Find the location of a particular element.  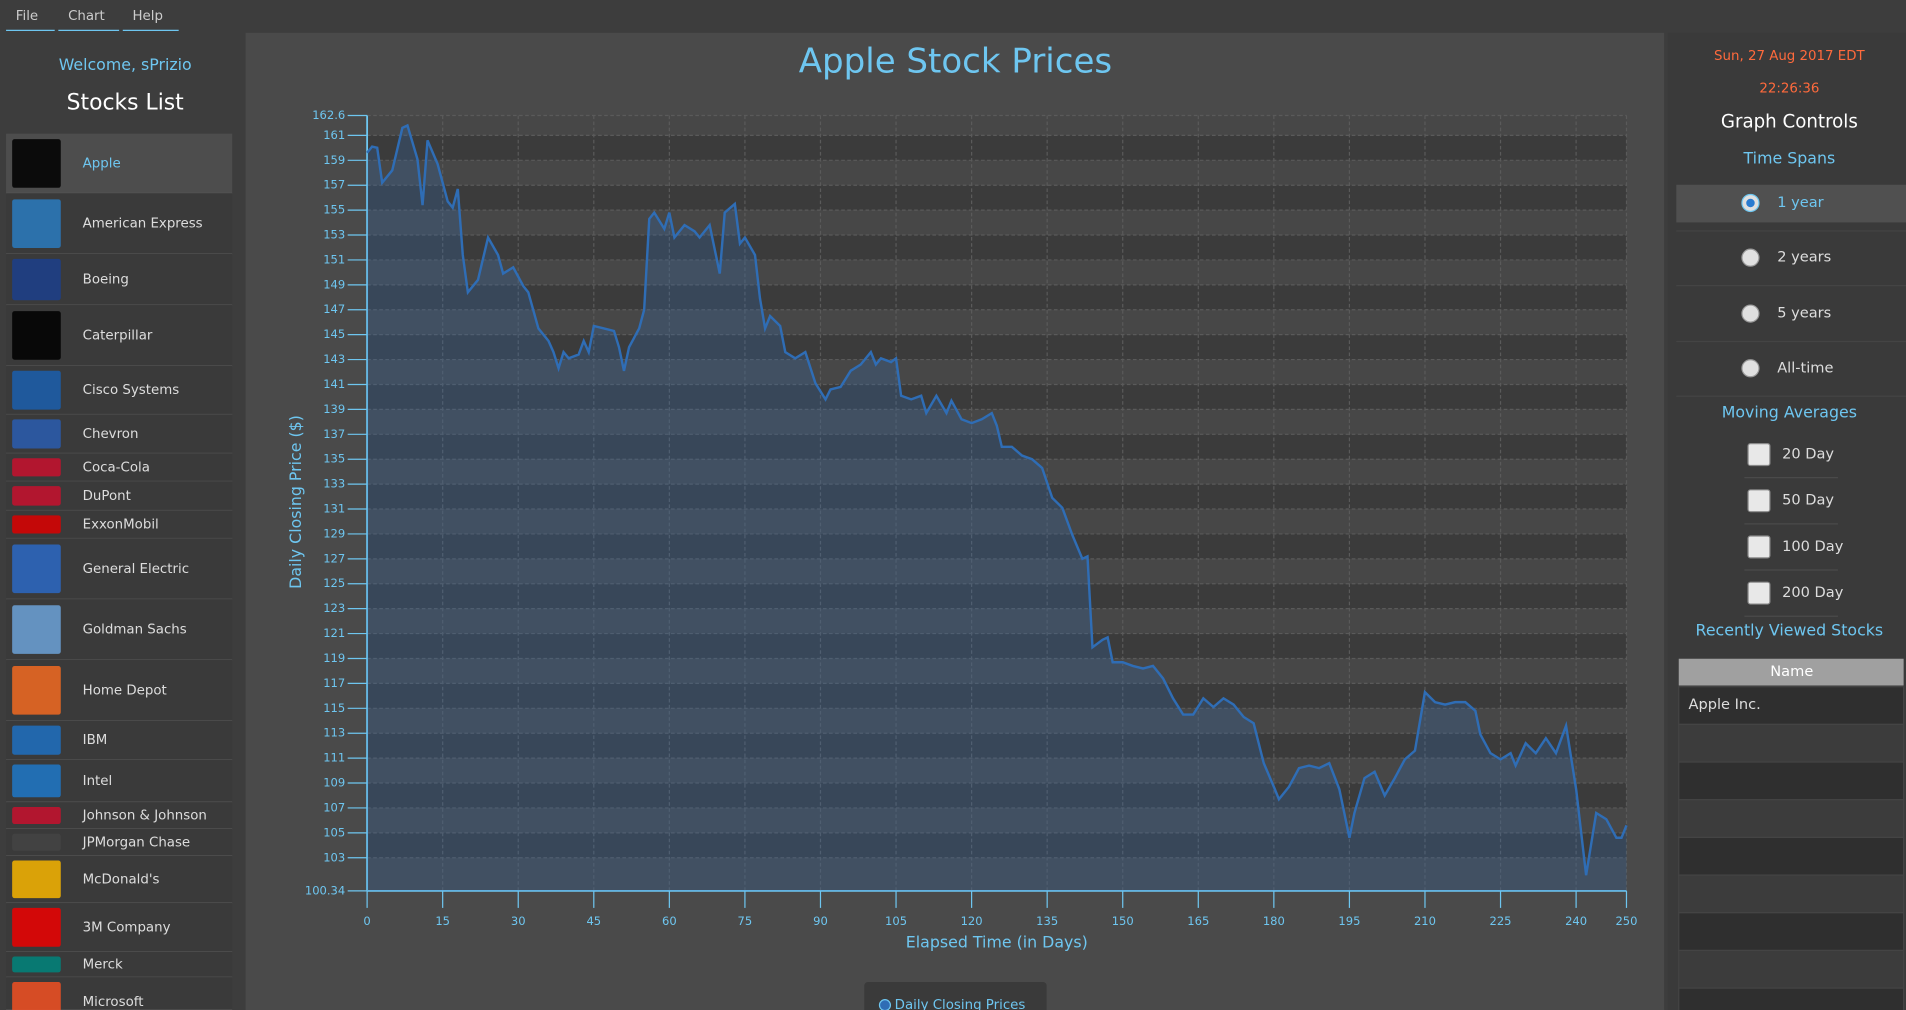

stock-name: Caterpillar is located at coordinates (118, 335).